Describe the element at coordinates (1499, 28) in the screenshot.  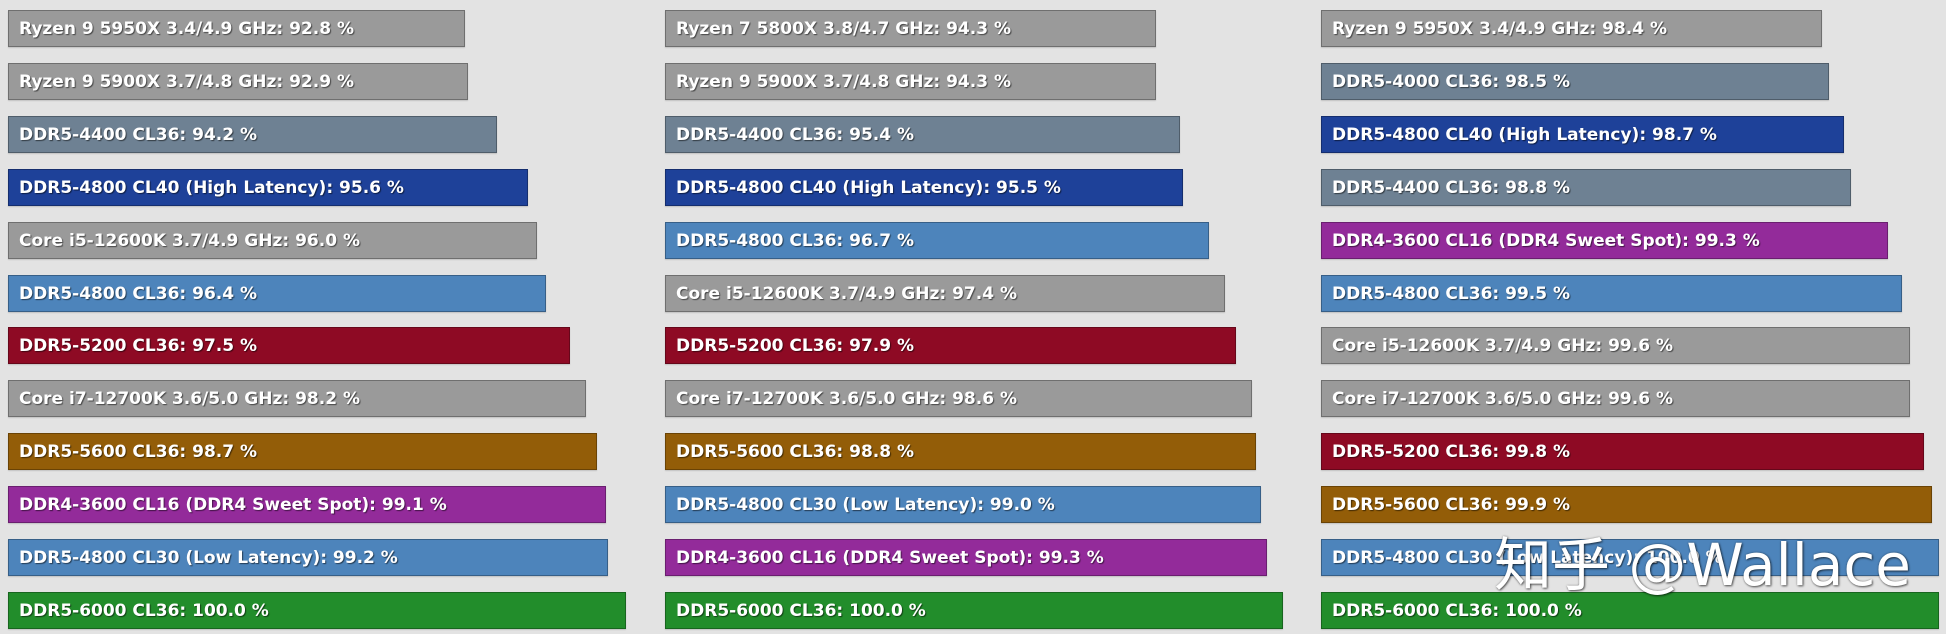
I see `bar-label: Ryzen 9 5950X 3.4/4.9 GHz: 98.4 %` at that location.